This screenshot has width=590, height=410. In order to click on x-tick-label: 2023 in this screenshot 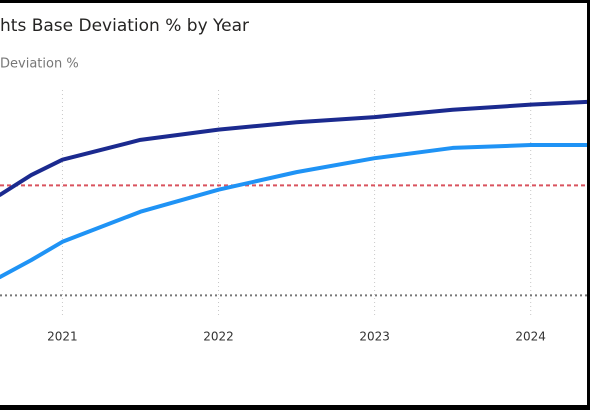, I will do `click(374, 337)`.